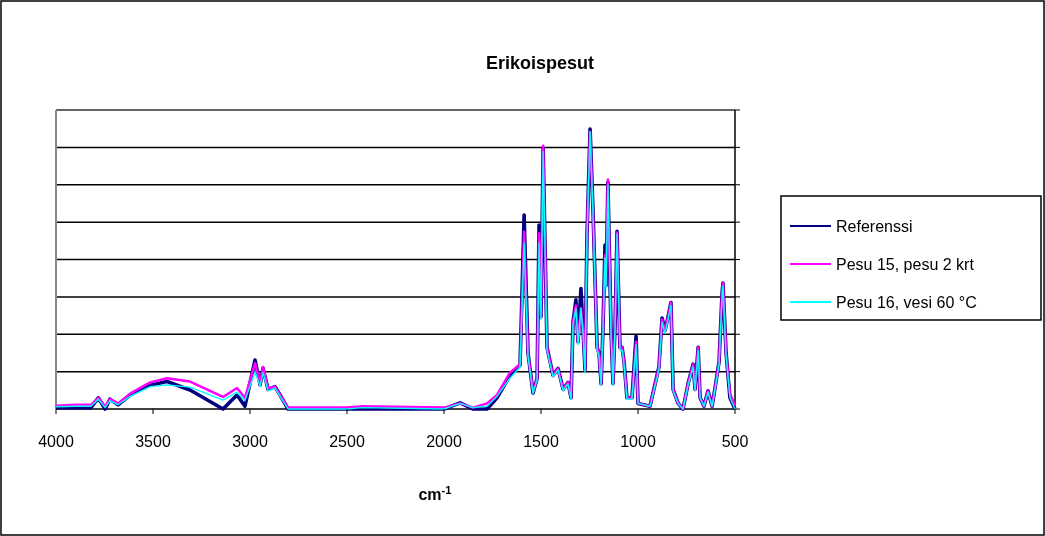 This screenshot has height=536, width=1045. What do you see at coordinates (153, 441) in the screenshot?
I see `x-tick-label: 3500` at bounding box center [153, 441].